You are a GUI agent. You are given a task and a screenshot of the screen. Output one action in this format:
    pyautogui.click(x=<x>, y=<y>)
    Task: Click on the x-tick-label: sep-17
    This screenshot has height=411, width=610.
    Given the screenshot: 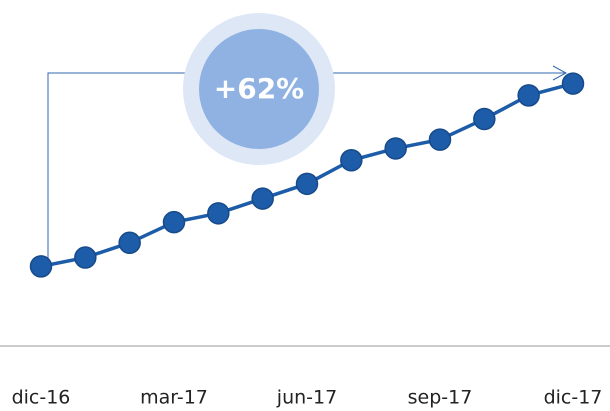 What is the action you would take?
    pyautogui.click(x=440, y=398)
    